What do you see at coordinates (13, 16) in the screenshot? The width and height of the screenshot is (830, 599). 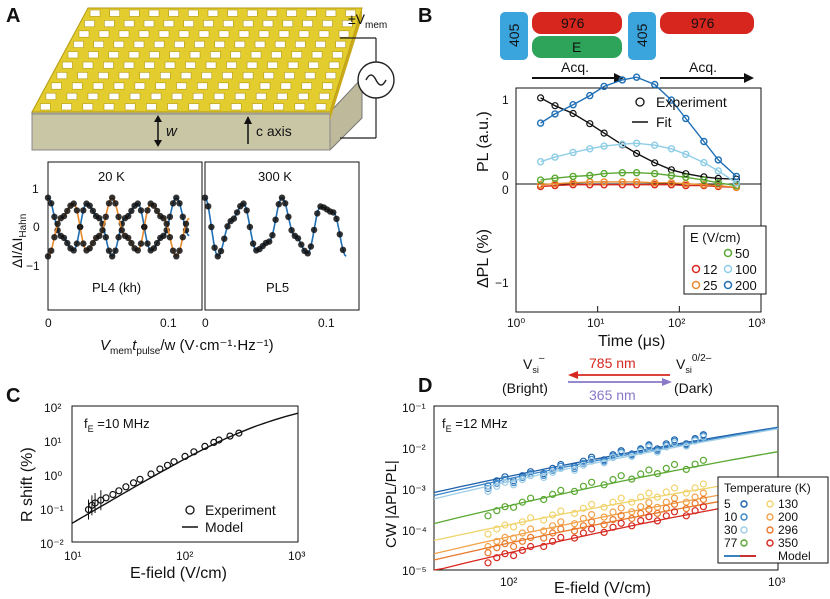 I see `panel-label-a: A` at bounding box center [13, 16].